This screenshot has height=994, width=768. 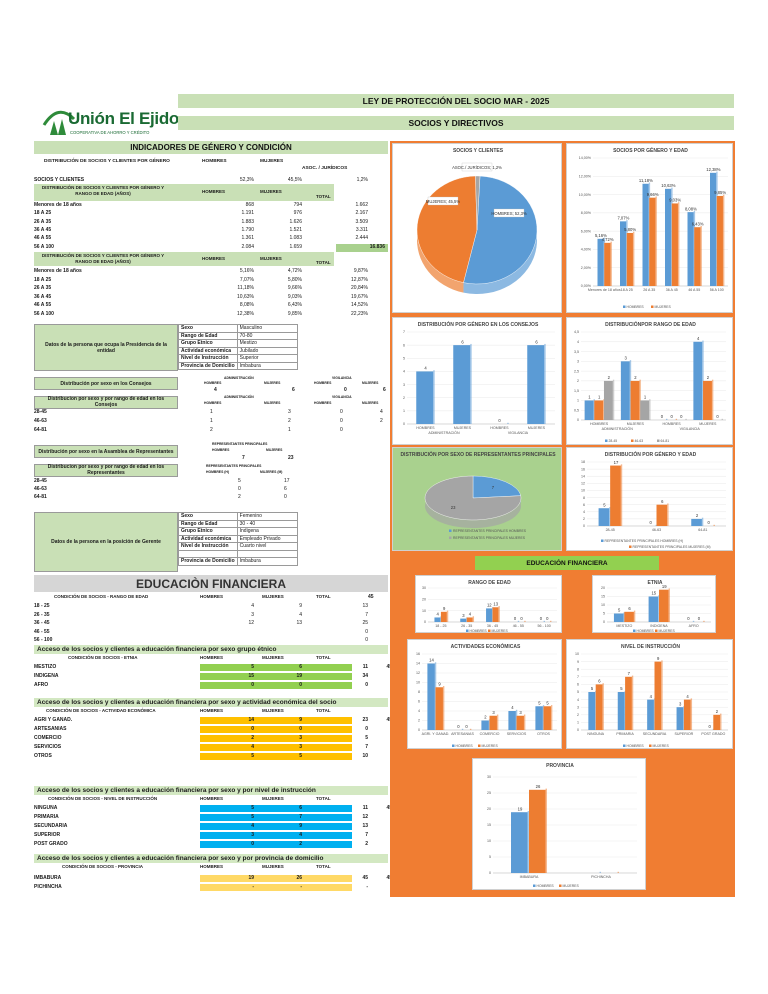 I want to click on y-tick-label: 8, so click(x=578, y=669).